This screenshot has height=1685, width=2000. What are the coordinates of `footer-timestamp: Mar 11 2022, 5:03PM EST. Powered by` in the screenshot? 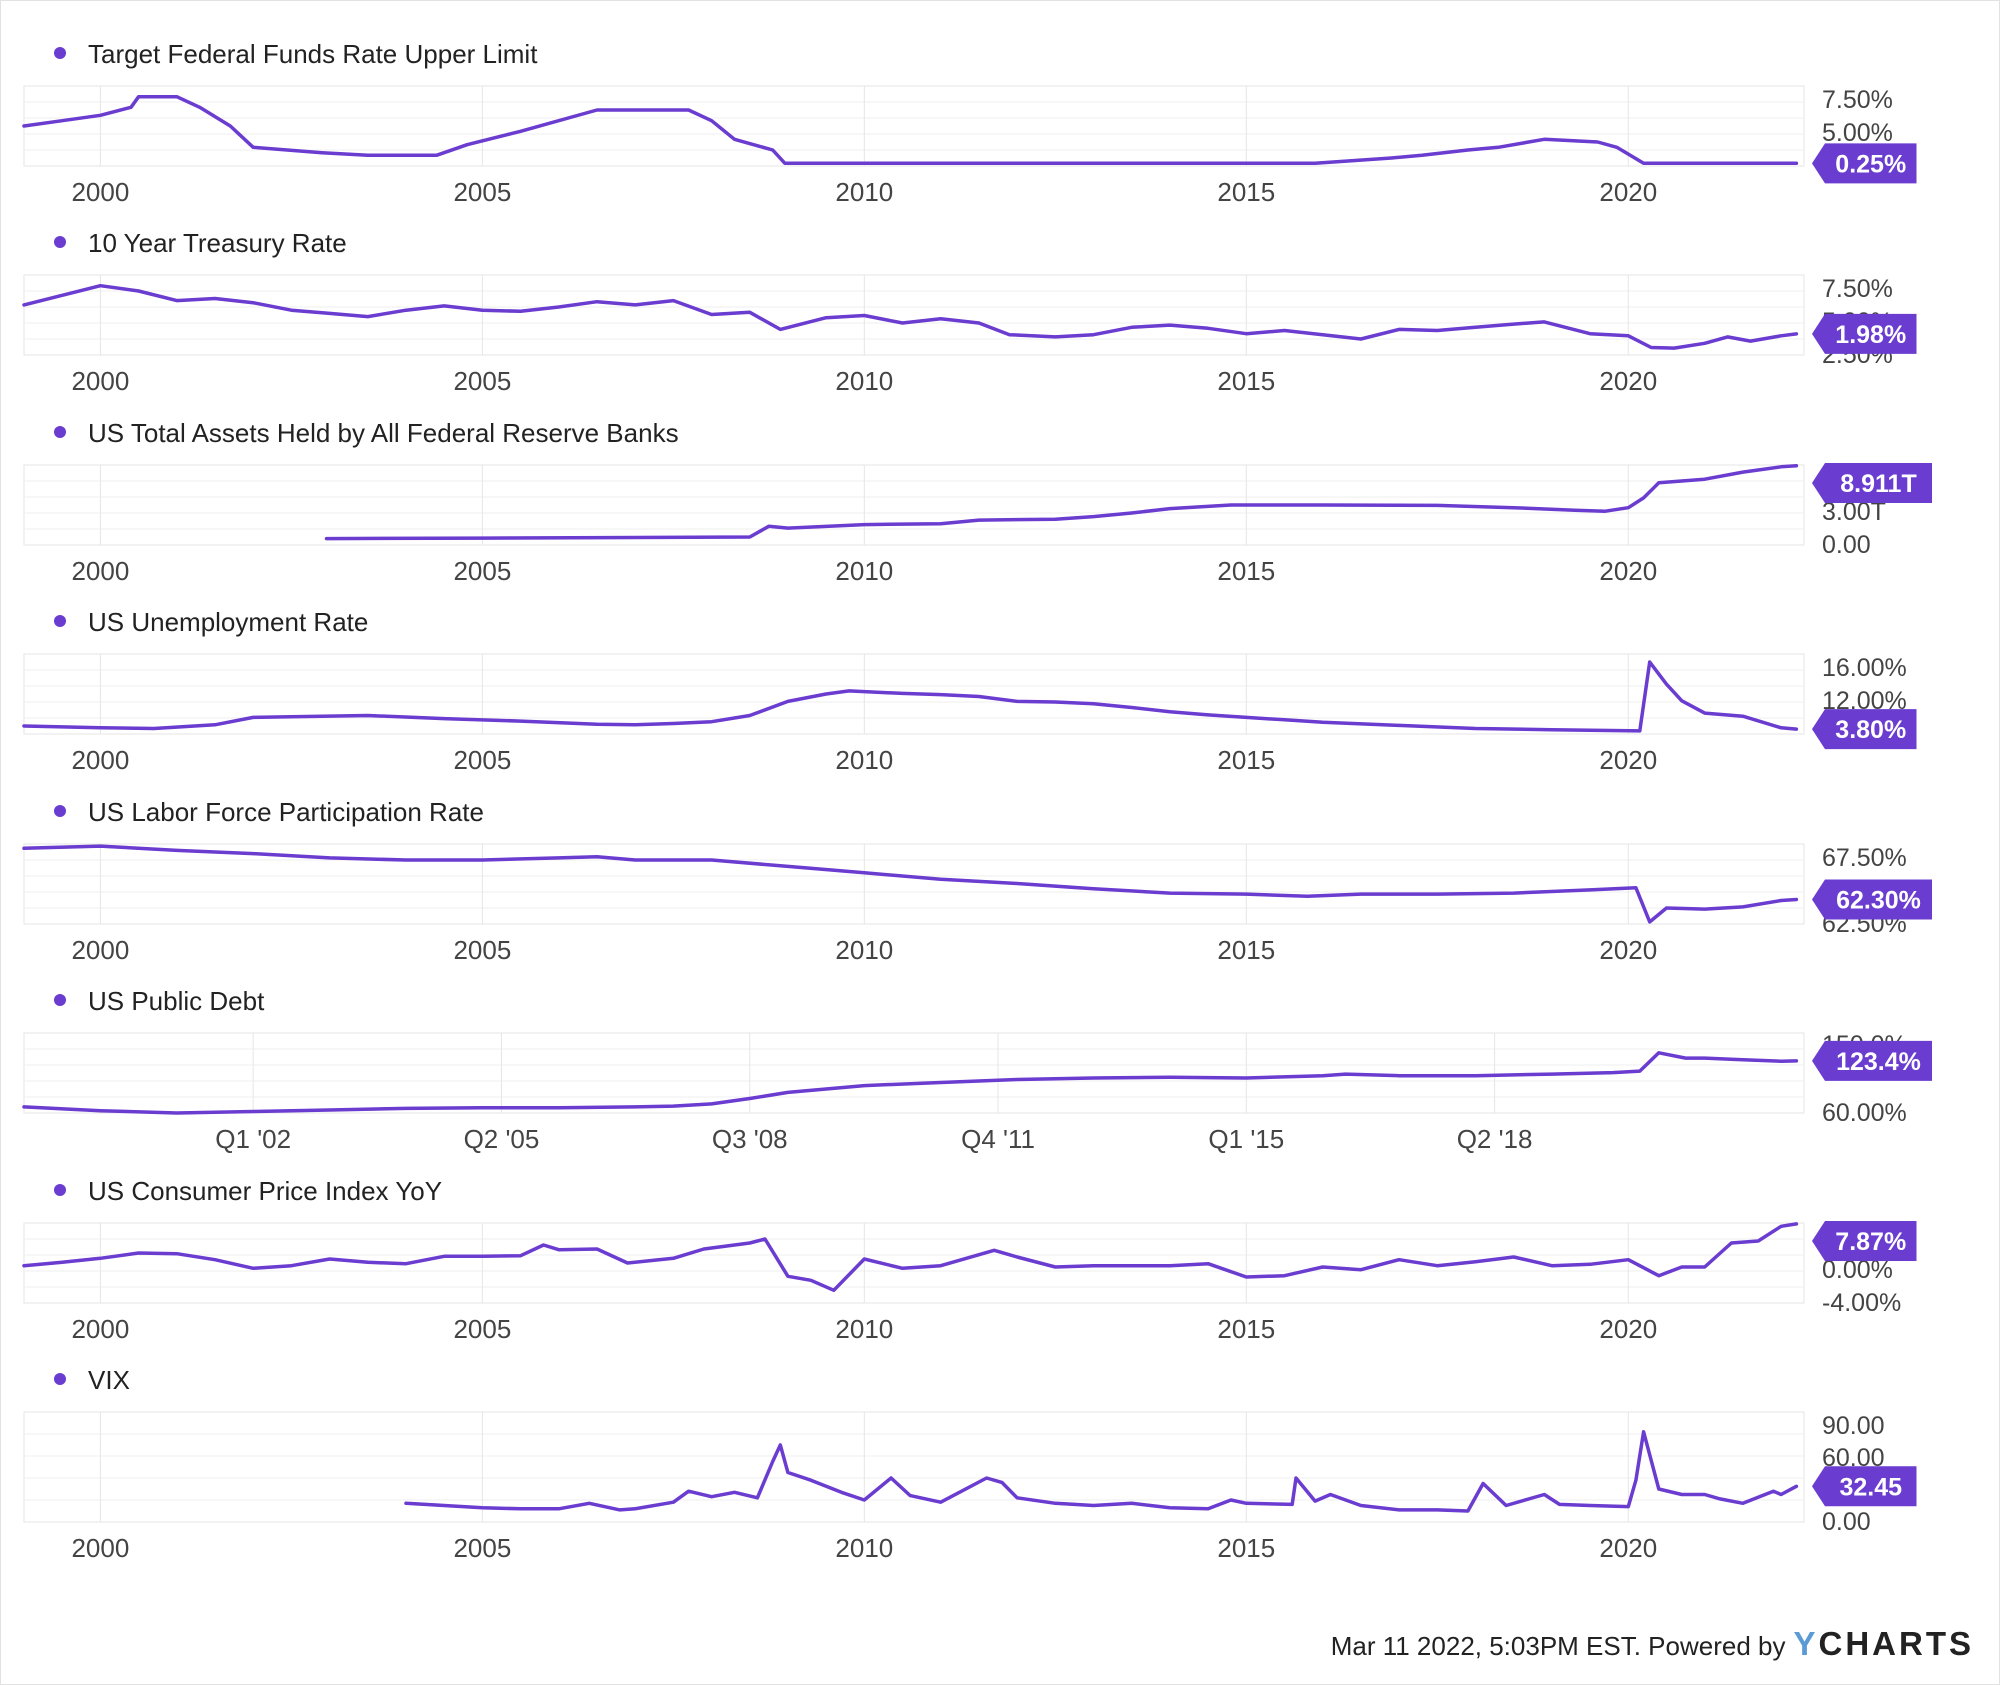 It's located at (1558, 1646).